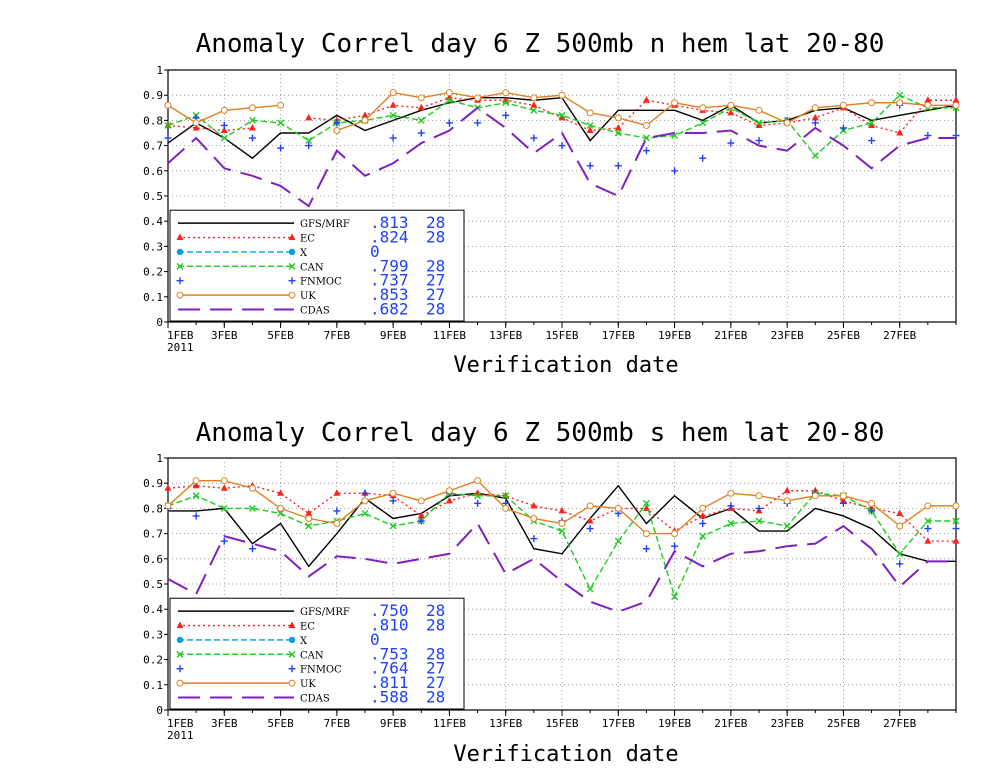  Describe the element at coordinates (153, 221) in the screenshot. I see `y-tick-label: 0.4` at that location.